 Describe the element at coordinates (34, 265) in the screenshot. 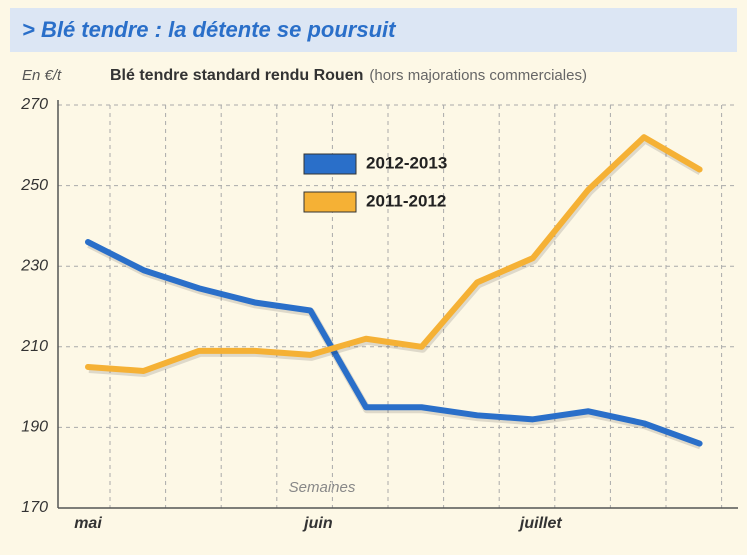

I see `y-tick-label: 230` at that location.